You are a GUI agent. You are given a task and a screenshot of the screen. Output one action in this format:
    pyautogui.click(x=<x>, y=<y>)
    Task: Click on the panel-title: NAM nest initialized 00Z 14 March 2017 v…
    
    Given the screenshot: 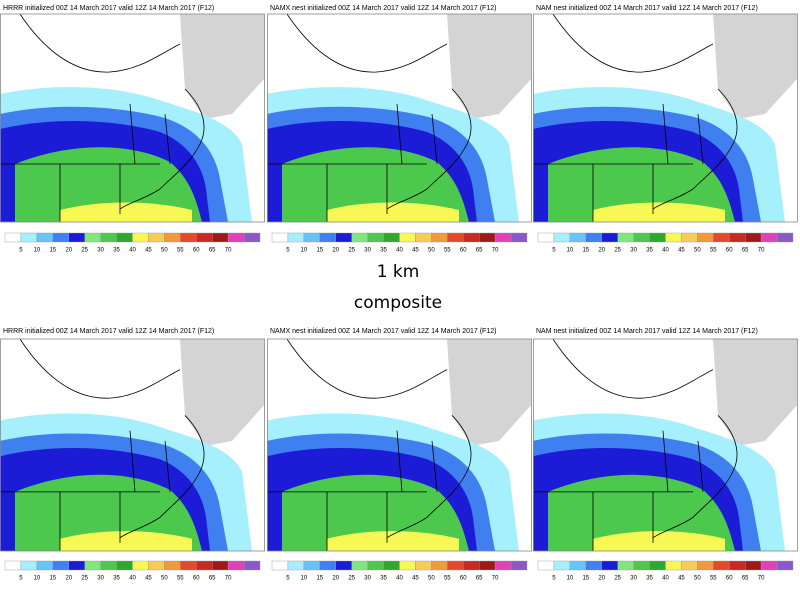 What is the action you would take?
    pyautogui.click(x=647, y=8)
    